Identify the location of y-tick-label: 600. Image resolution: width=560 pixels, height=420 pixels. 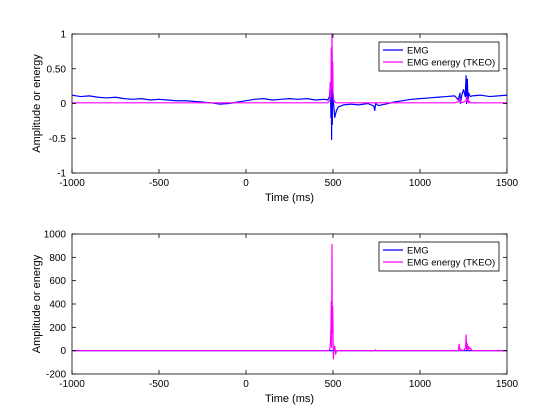
(57, 281).